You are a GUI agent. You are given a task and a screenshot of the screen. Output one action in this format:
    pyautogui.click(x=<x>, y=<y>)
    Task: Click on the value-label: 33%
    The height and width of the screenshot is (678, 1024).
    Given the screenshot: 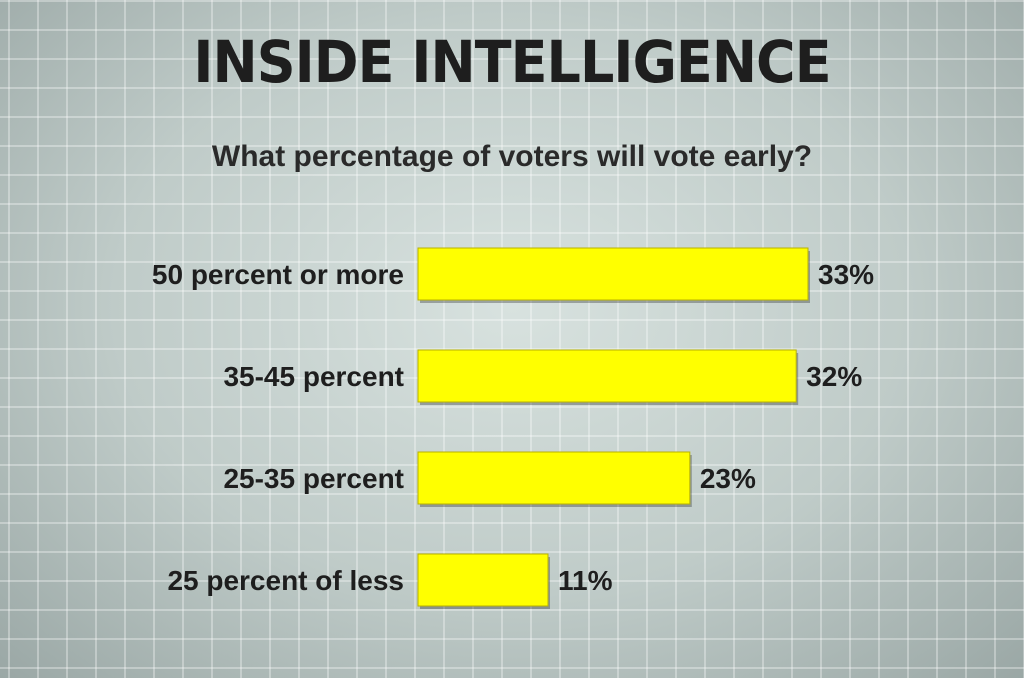 What is the action you would take?
    pyautogui.click(x=846, y=274)
    